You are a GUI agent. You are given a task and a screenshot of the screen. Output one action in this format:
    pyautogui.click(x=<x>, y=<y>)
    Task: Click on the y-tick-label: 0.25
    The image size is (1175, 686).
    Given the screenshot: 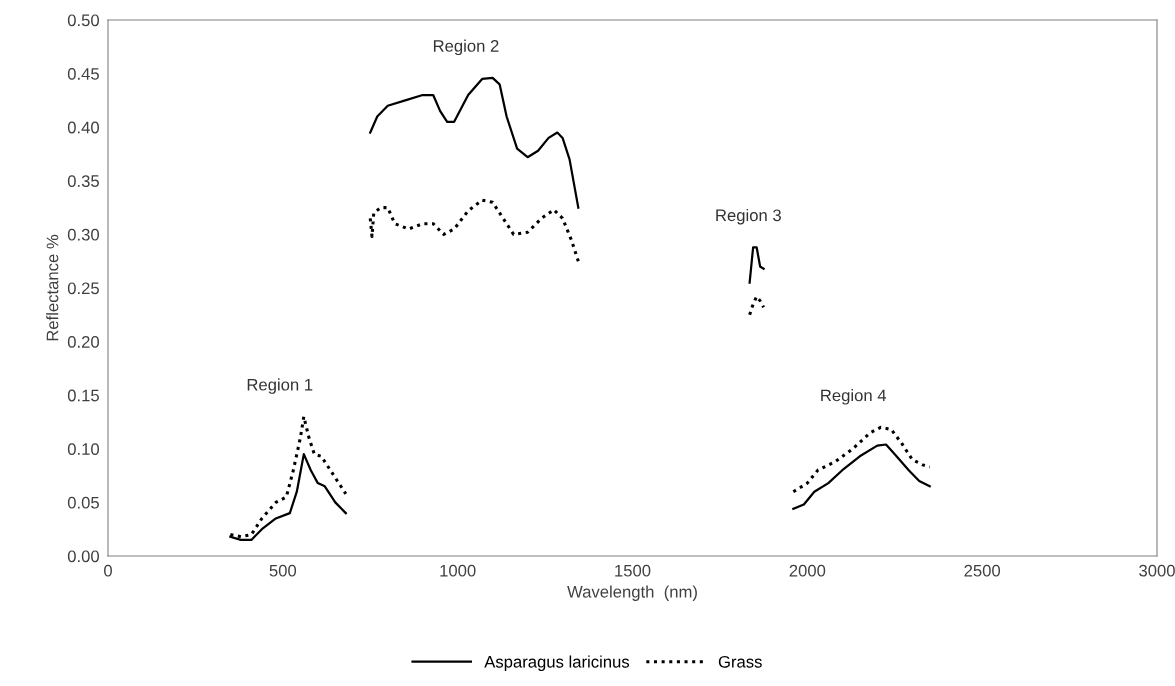 What is the action you would take?
    pyautogui.click(x=83, y=288)
    